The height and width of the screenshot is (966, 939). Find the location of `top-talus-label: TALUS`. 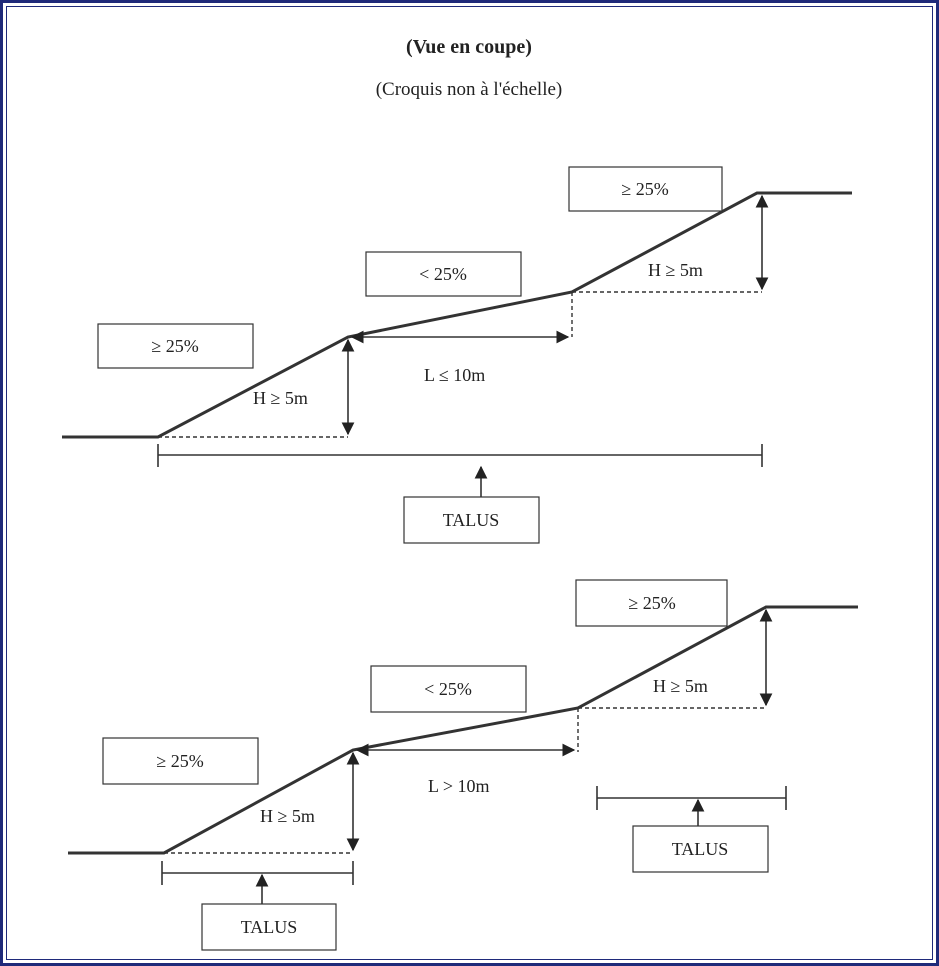

top-talus-label: TALUS is located at coordinates (471, 520).